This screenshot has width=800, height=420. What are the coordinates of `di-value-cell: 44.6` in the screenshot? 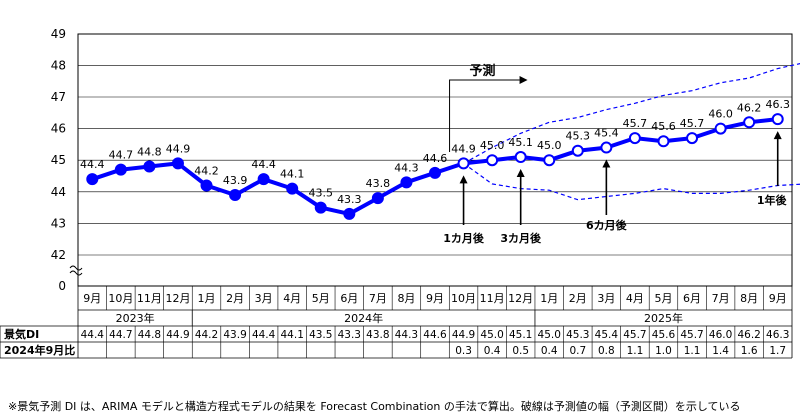 It's located at (435, 335).